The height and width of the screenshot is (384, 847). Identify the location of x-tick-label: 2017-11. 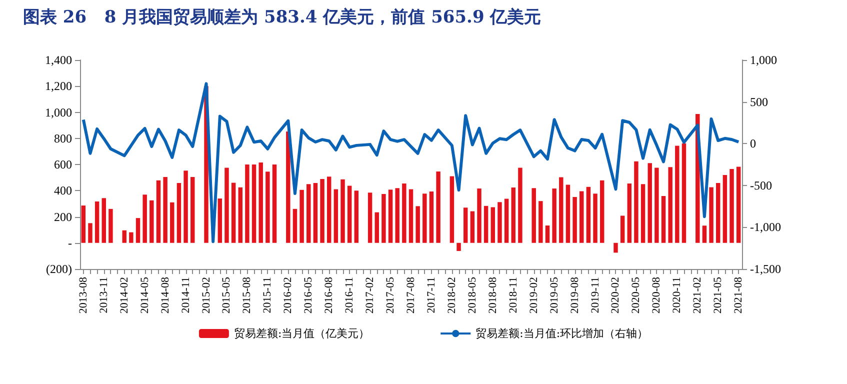
(431, 295).